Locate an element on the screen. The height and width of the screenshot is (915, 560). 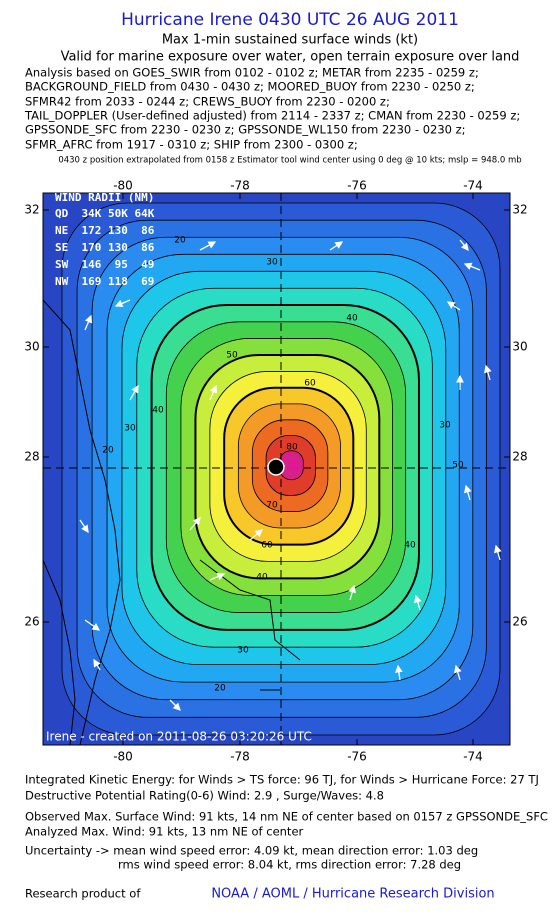
lon-label-bottom: -76 is located at coordinates (357, 757).